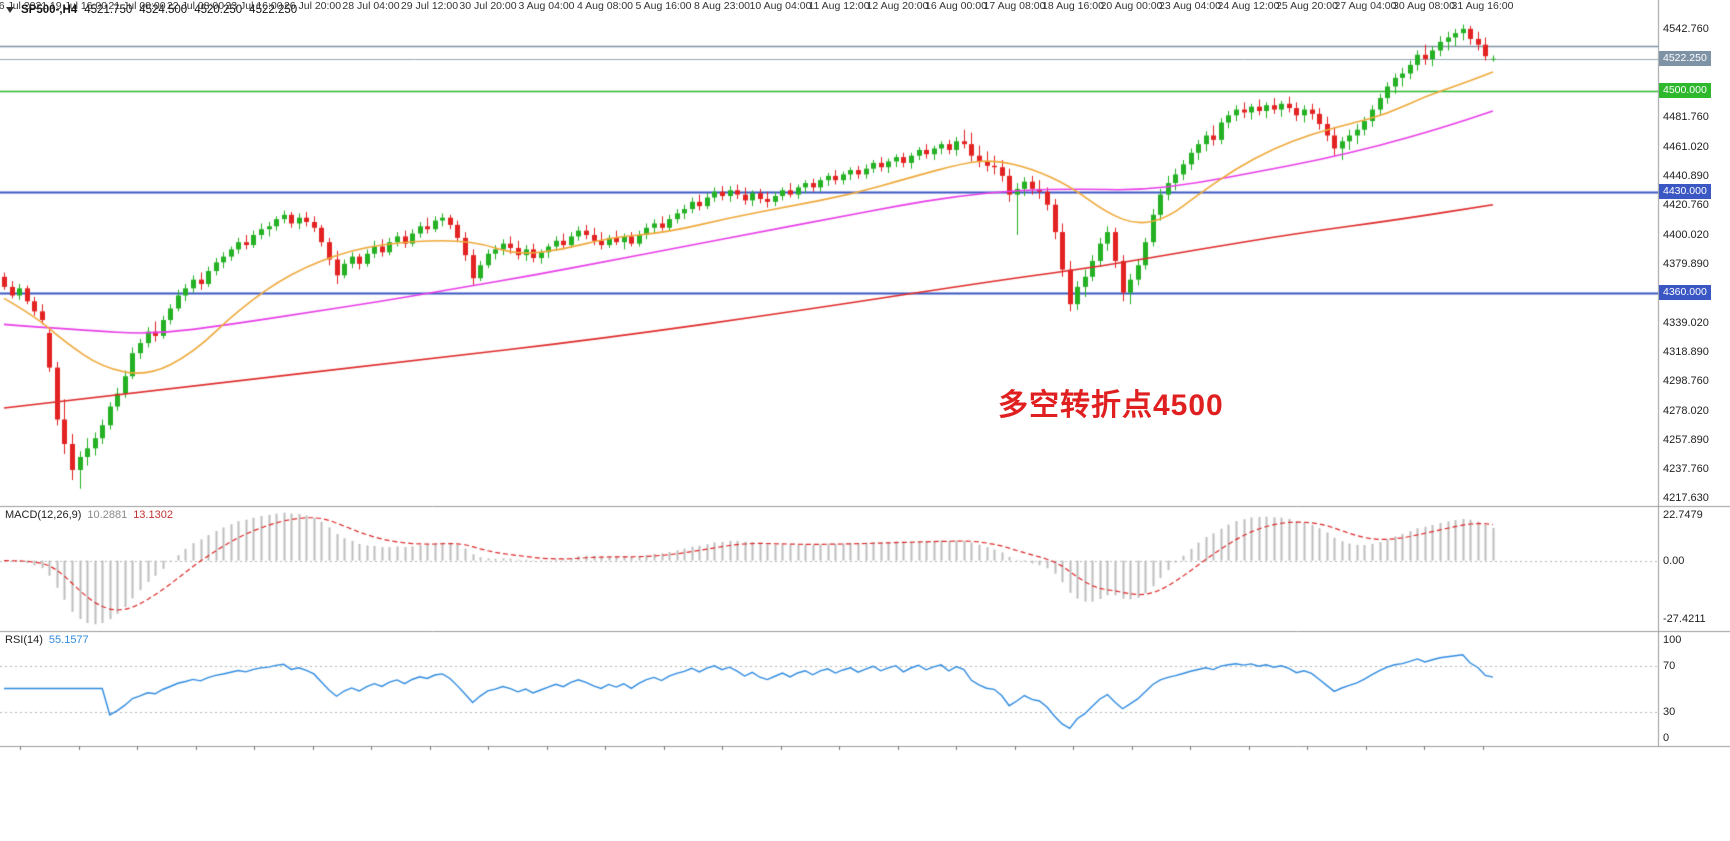 The width and height of the screenshot is (1730, 841). Describe the element at coordinates (1686, 234) in the screenshot. I see `price-axis-label: 4400.020` at that location.